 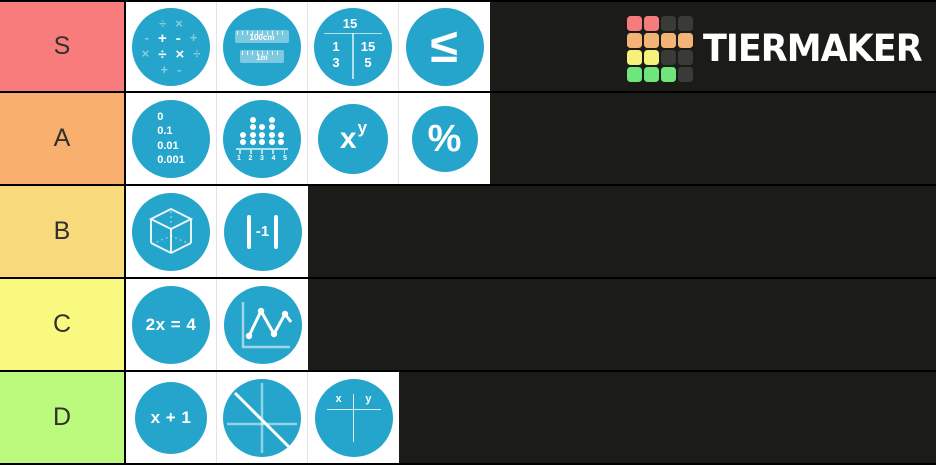 What do you see at coordinates (368, 398) in the screenshot?
I see `xy-table-y-header: y` at bounding box center [368, 398].